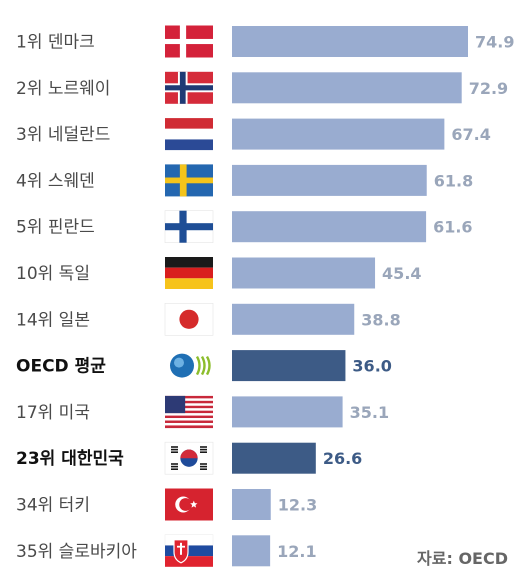 This screenshot has width=520, height=573. Describe the element at coordinates (401, 273) in the screenshot. I see `value-label: 45.4` at that location.